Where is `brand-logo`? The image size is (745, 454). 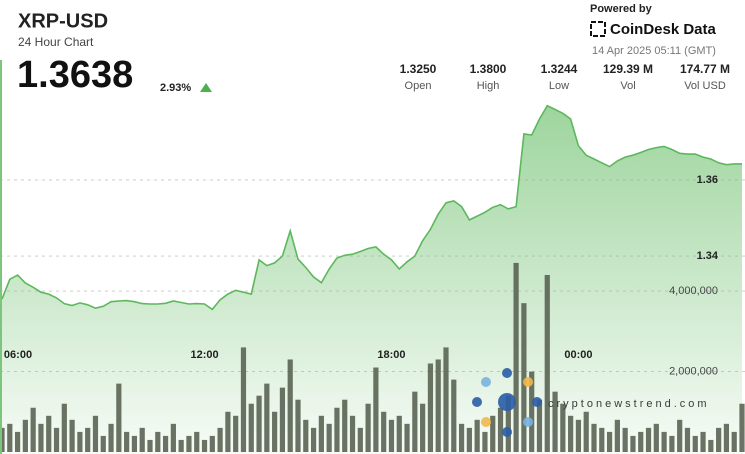 brand-logo is located at coordinates (598, 29).